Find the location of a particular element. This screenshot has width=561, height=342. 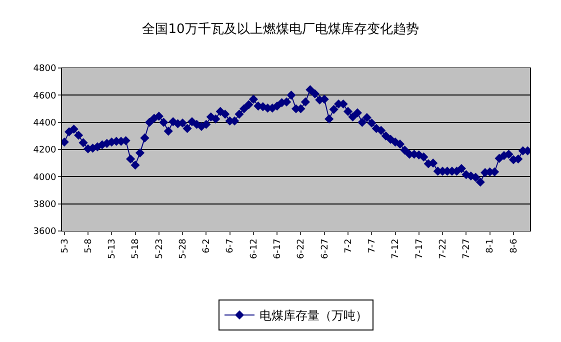

chart-title: 全国10万千瓦及以上燃煤电厂电煤库存变化趋势 is located at coordinates (280, 30).